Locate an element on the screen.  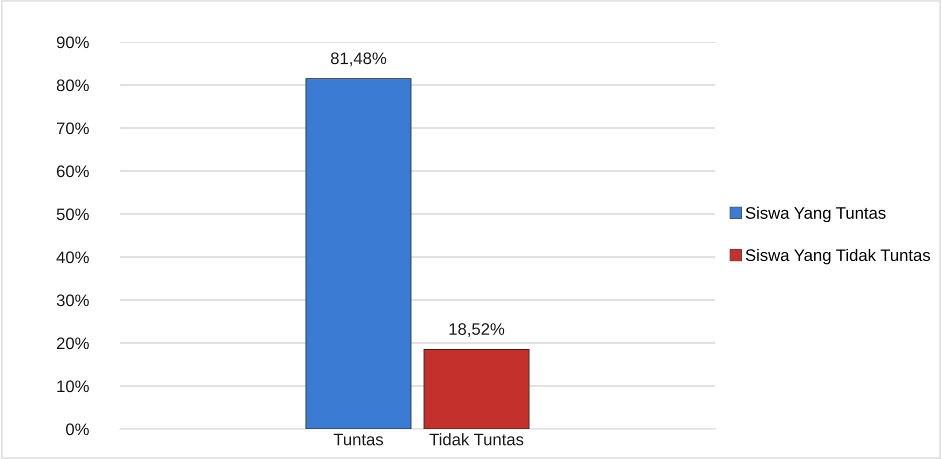
y-tick-label: 80% is located at coordinates (72, 85).